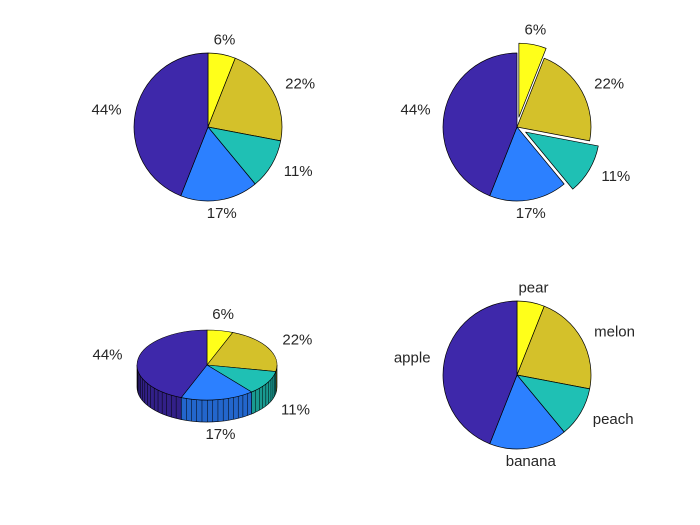 This screenshot has height=525, width=700. I want to click on slice-label-apple: apple, so click(412, 357).